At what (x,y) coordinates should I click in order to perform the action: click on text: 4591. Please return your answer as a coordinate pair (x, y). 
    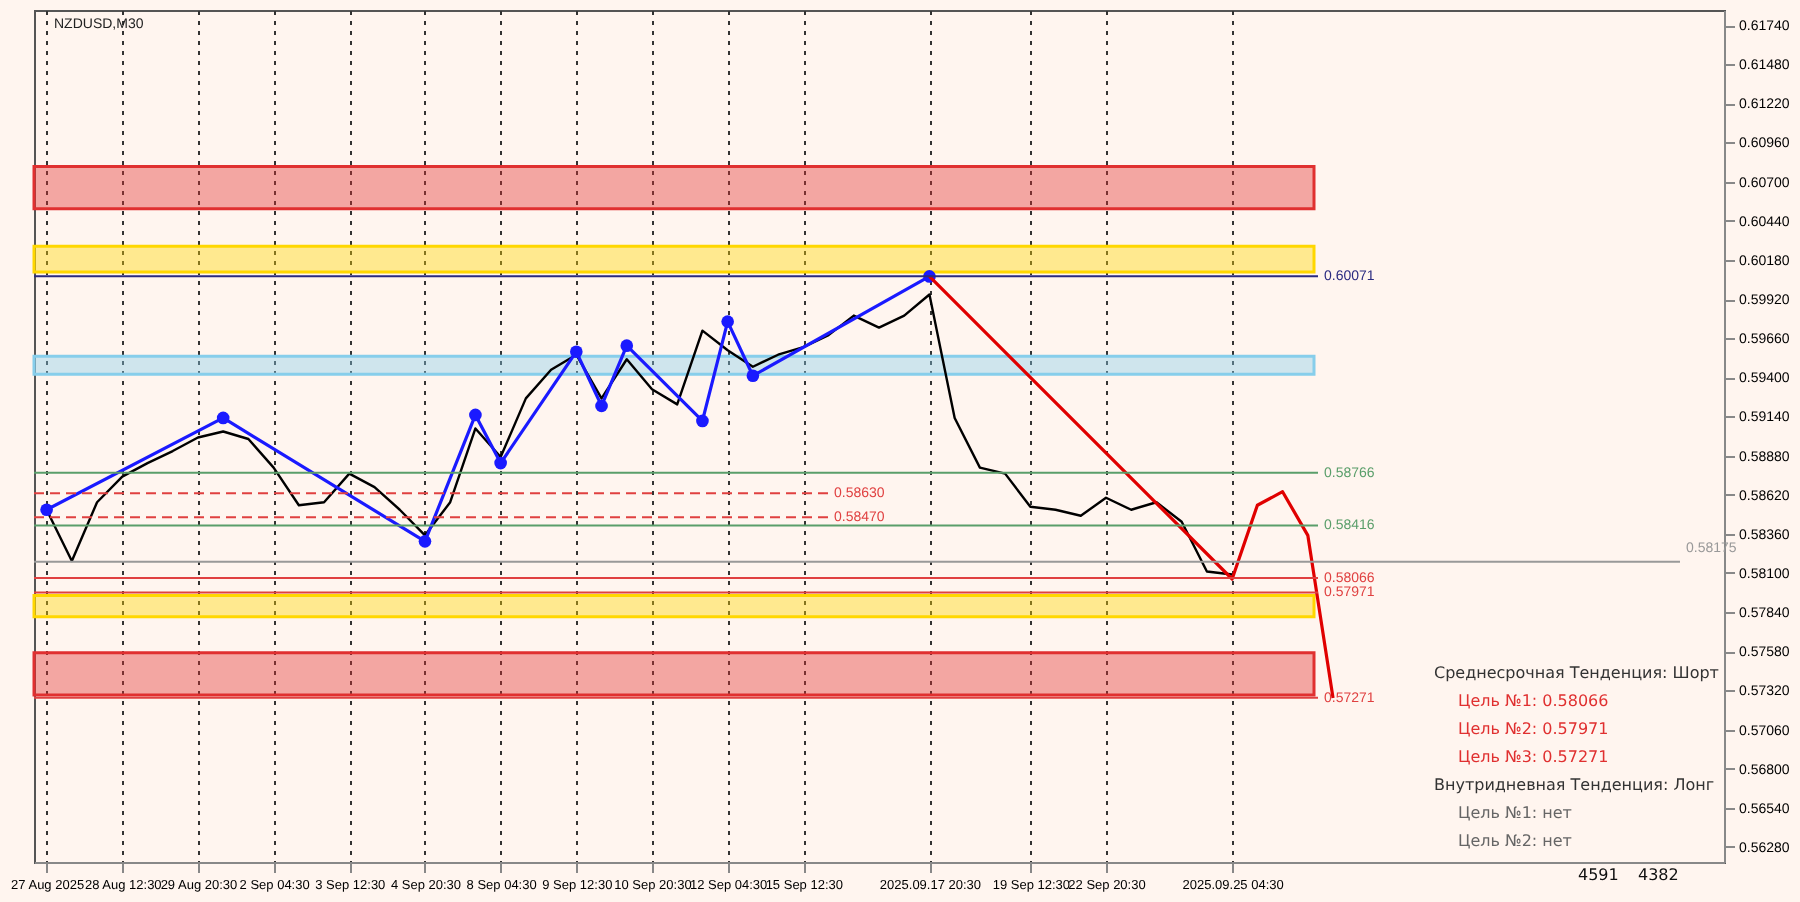
    Looking at the image, I should click on (1598, 875).